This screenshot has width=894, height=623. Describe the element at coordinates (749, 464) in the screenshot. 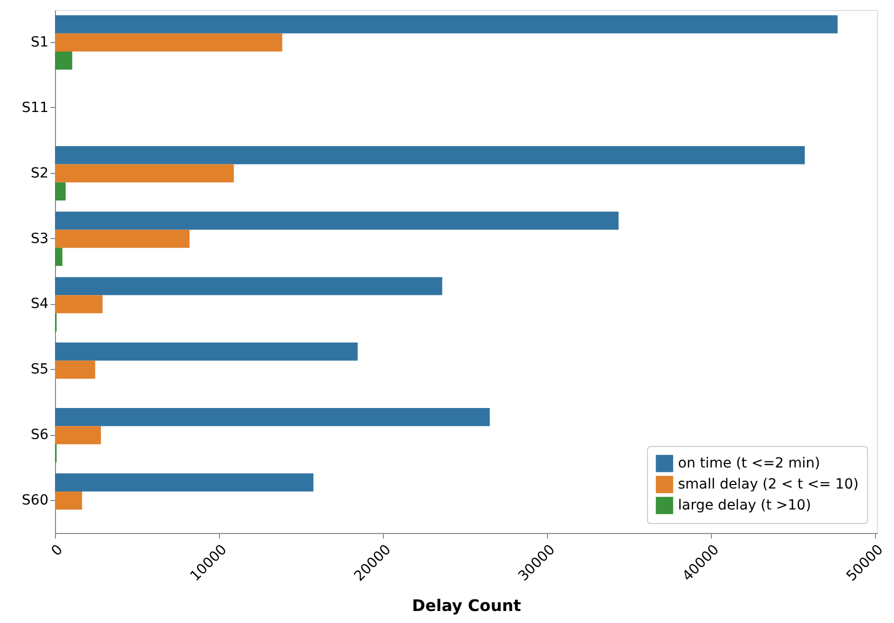

I see `legend-label: on time (t <=2 min)` at that location.